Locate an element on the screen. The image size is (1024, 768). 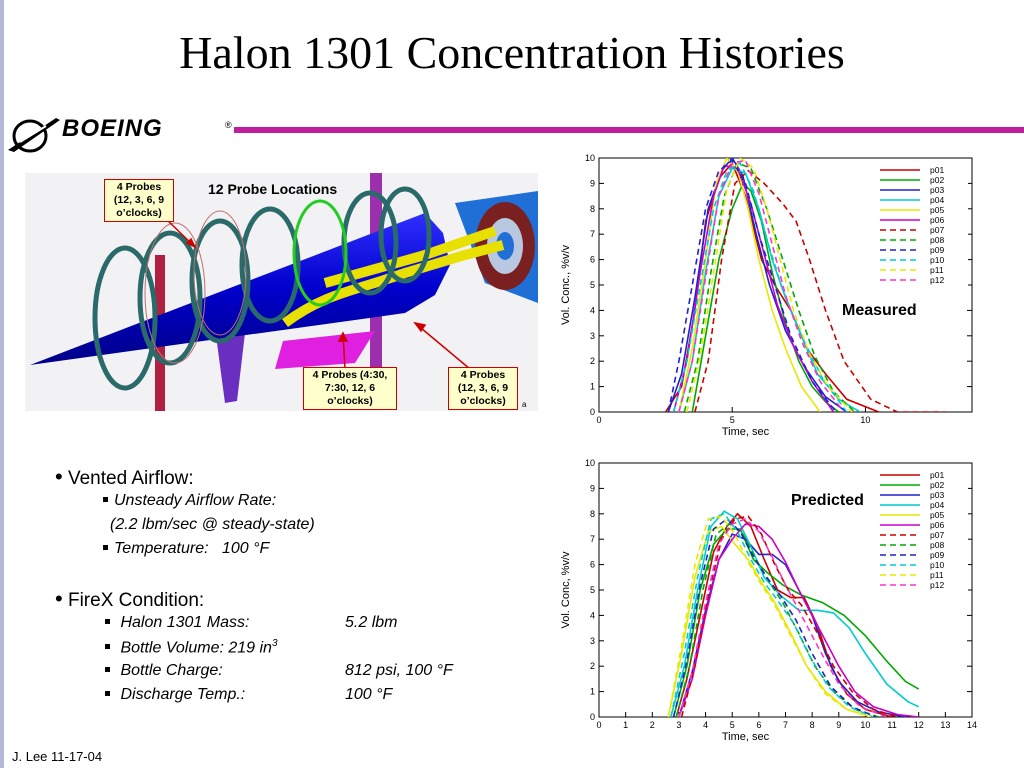
series-line-p08 is located at coordinates (769, 287).